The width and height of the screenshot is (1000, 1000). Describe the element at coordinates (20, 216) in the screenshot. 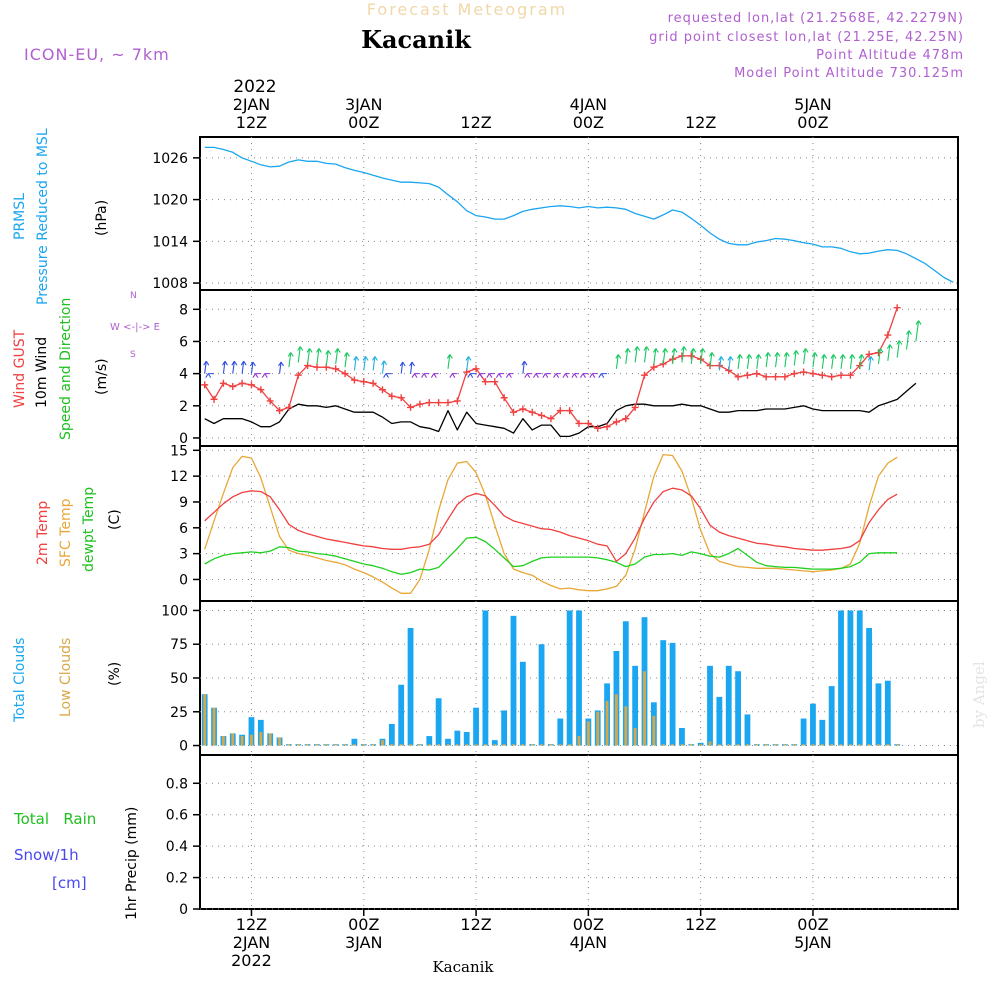

I see `prmsl-label: PRMSL` at that location.